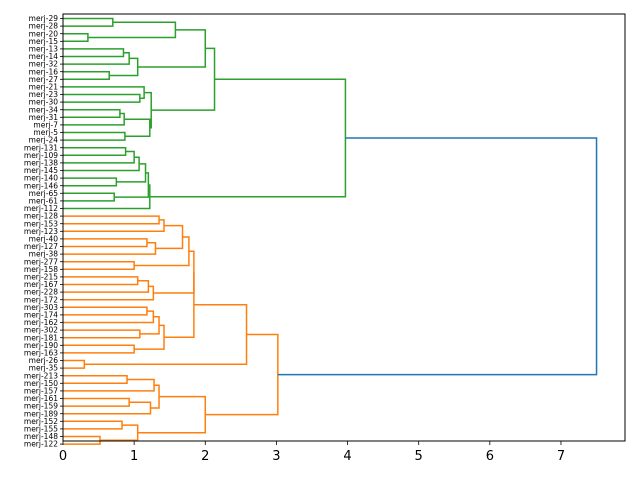 Image resolution: width=640 pixels, height=480 pixels. What do you see at coordinates (41, 299) in the screenshot?
I see `leaf-label: merj-172` at bounding box center [41, 299].